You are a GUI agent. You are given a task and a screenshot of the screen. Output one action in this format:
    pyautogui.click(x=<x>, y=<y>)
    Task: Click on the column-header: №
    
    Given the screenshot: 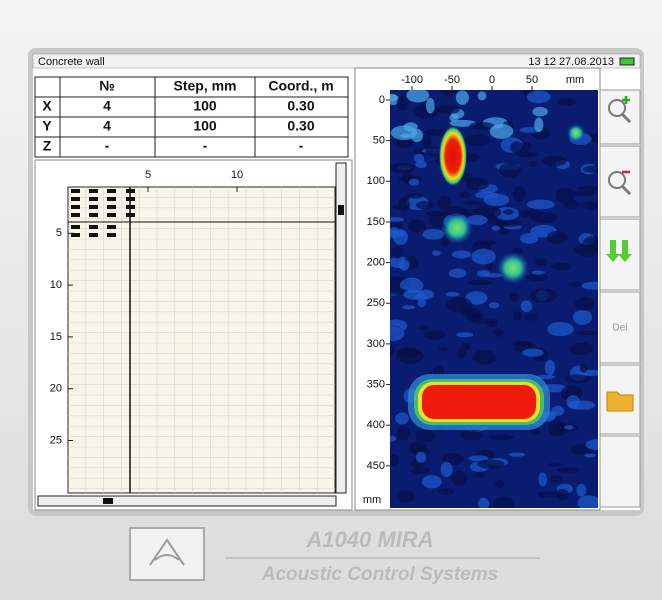 What is the action you would take?
    pyautogui.click(x=107, y=86)
    